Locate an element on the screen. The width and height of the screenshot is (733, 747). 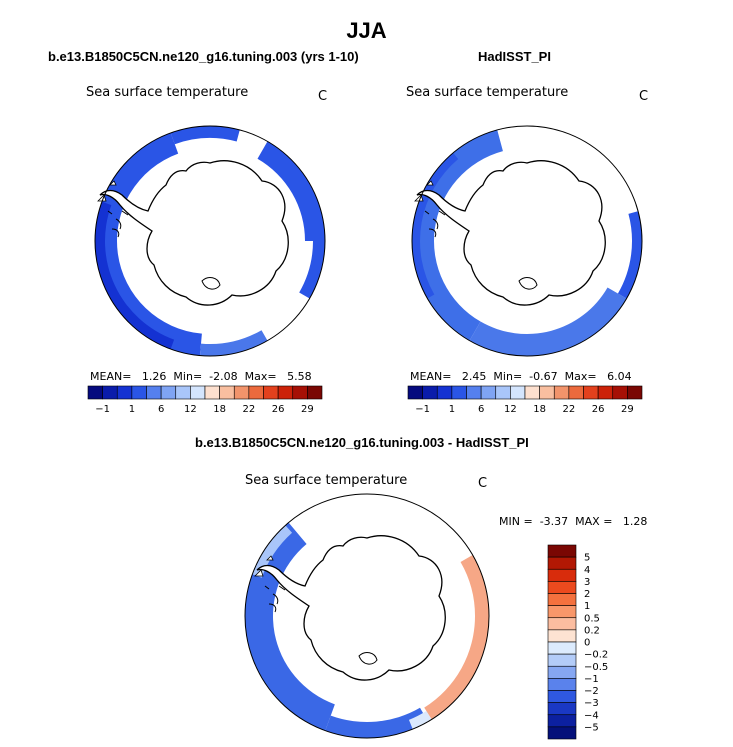
panel-diff-colorbar-tick-label: 3 is located at coordinates (587, 582).